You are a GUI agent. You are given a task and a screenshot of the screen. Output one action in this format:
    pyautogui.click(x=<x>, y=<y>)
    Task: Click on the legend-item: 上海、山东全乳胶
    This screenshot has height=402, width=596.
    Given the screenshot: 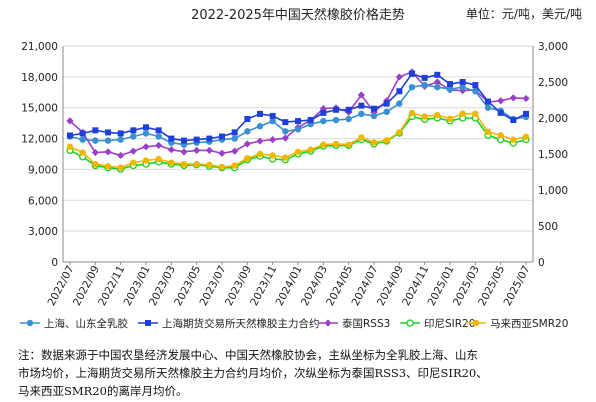 What is the action you would take?
    pyautogui.click(x=74, y=323)
    